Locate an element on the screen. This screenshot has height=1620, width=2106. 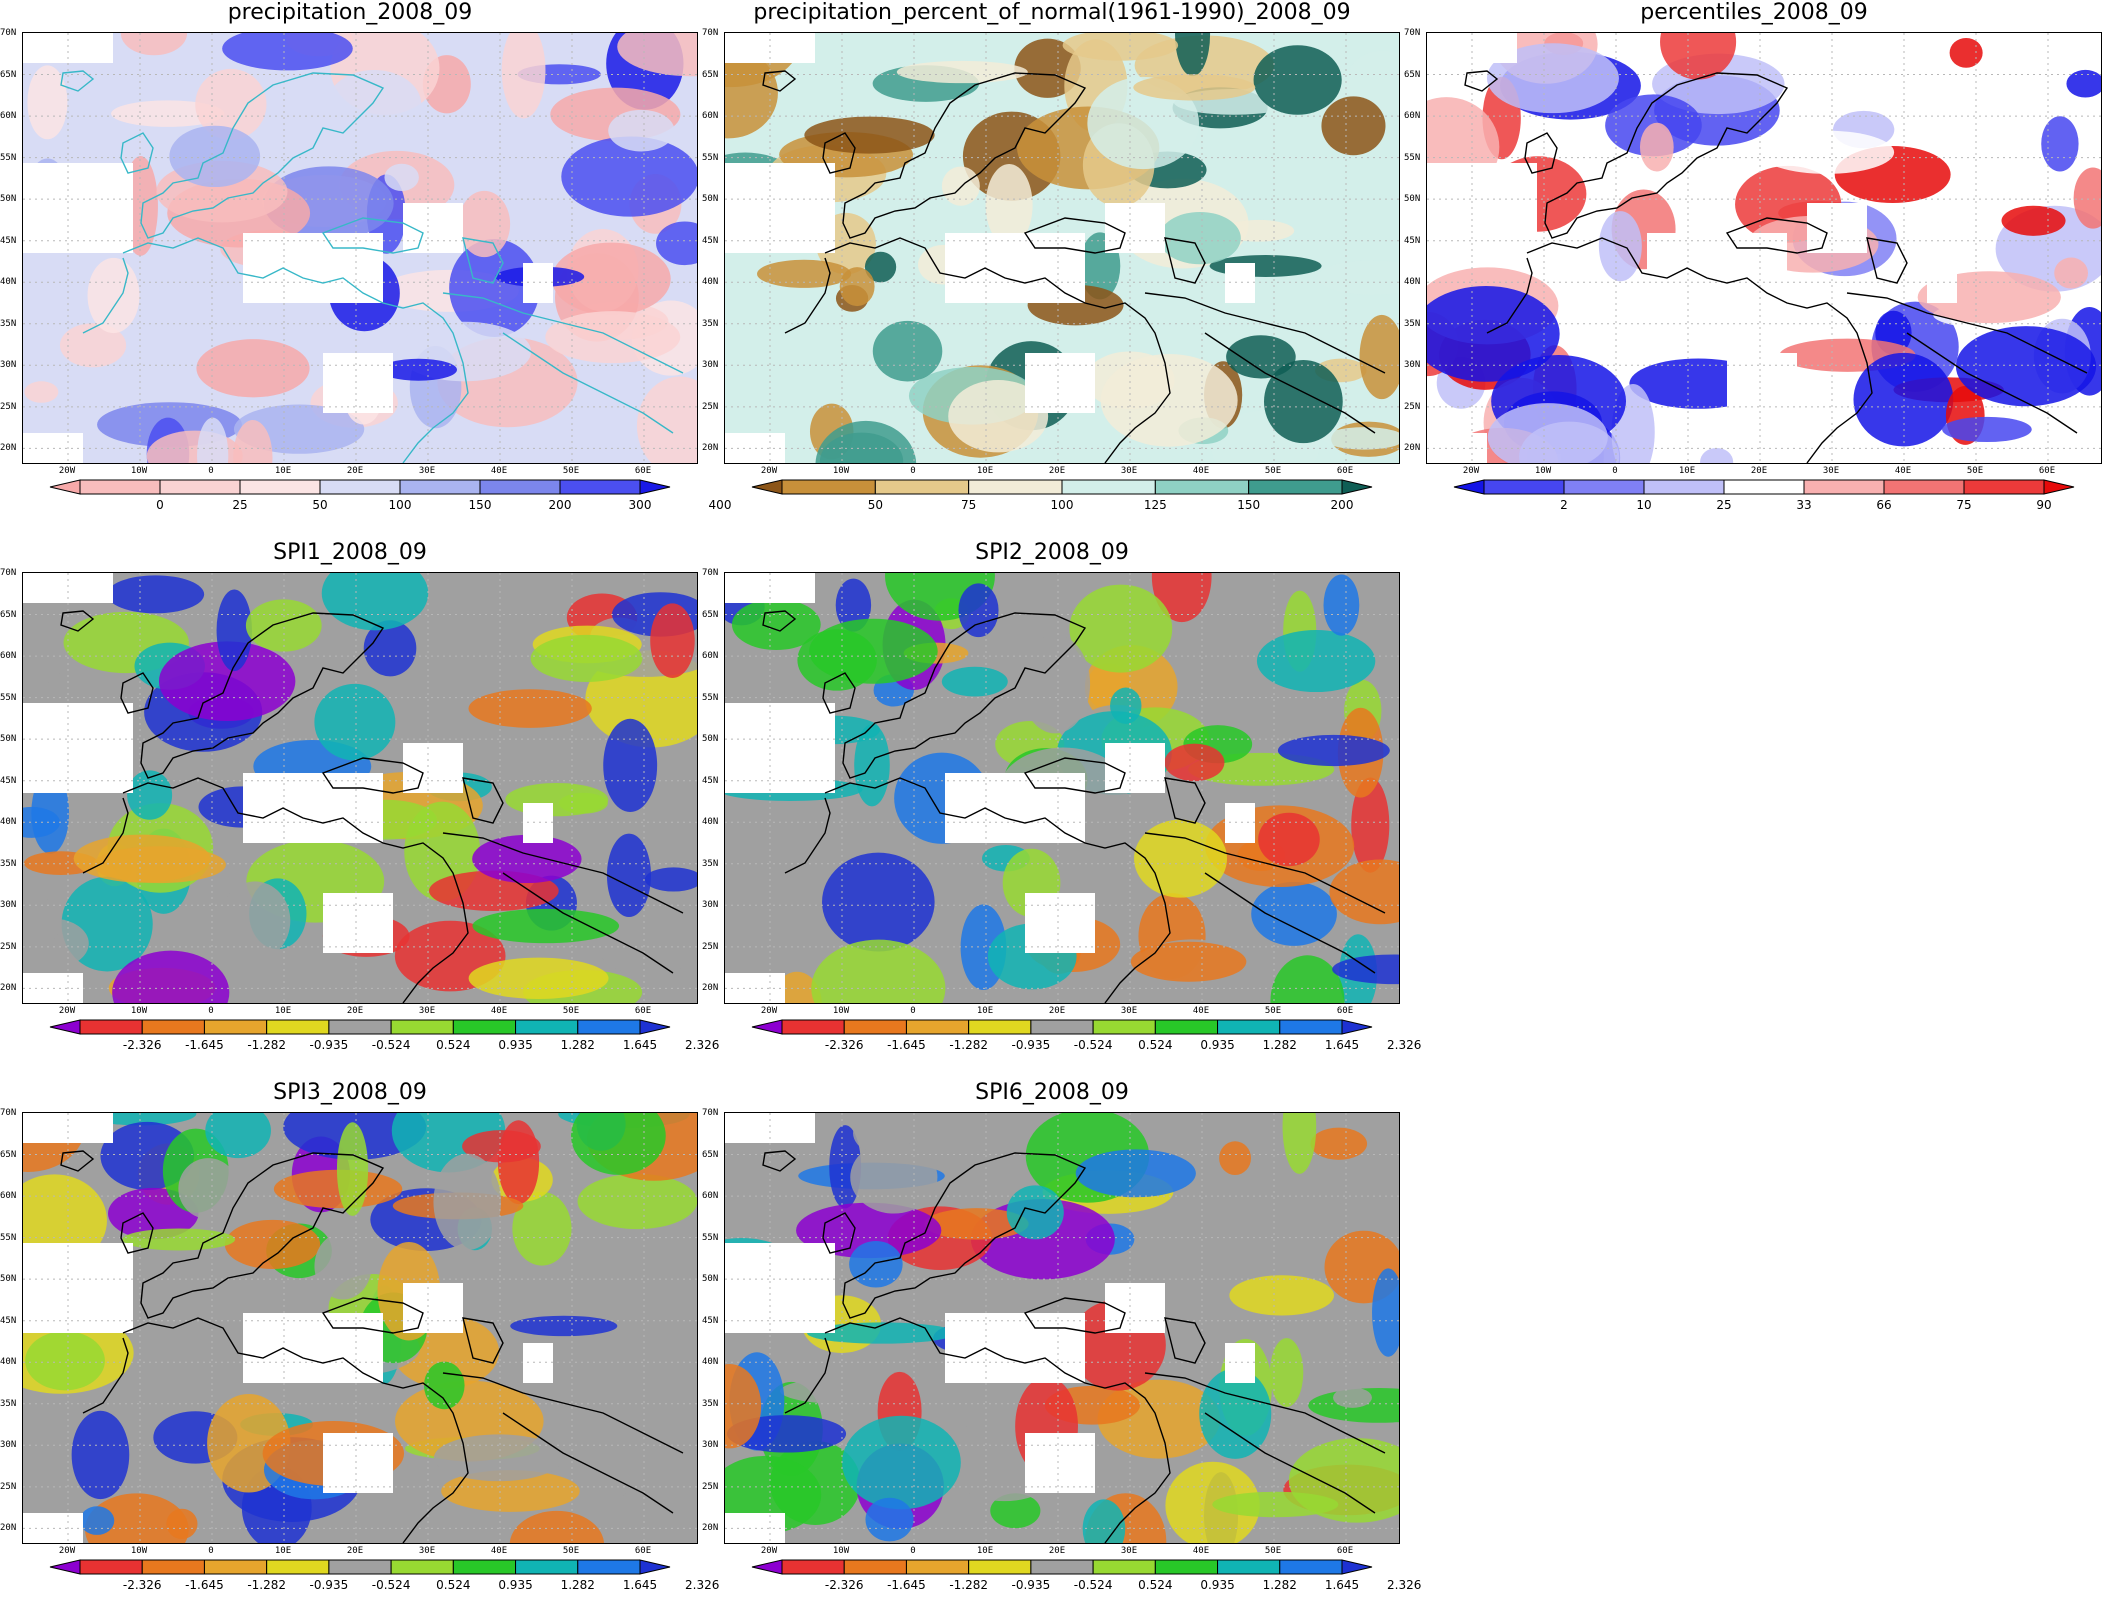
colorbar-tick-label: -0.935 is located at coordinates (329, 1585).